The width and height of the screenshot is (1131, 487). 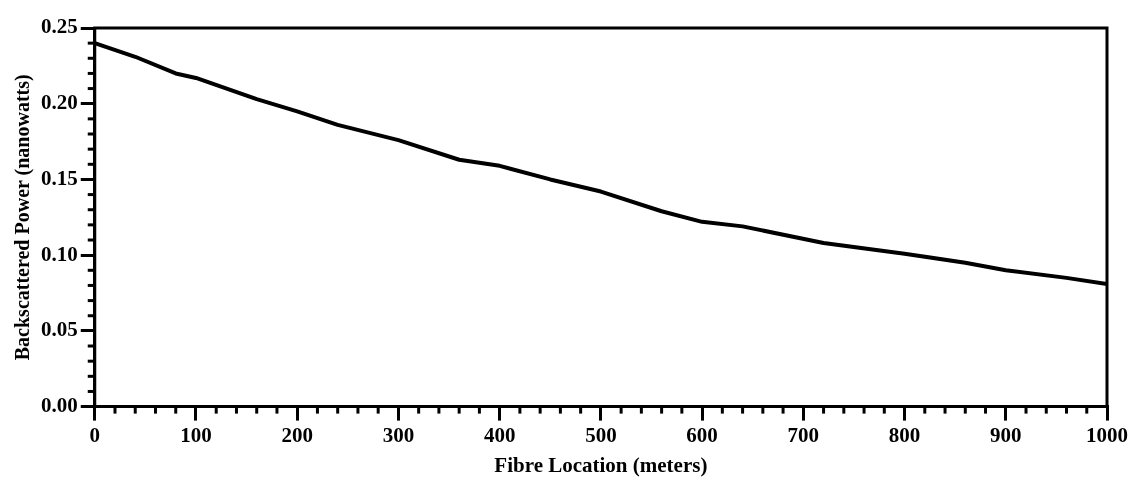 I want to click on x-tick-label: 800, so click(x=904, y=434).